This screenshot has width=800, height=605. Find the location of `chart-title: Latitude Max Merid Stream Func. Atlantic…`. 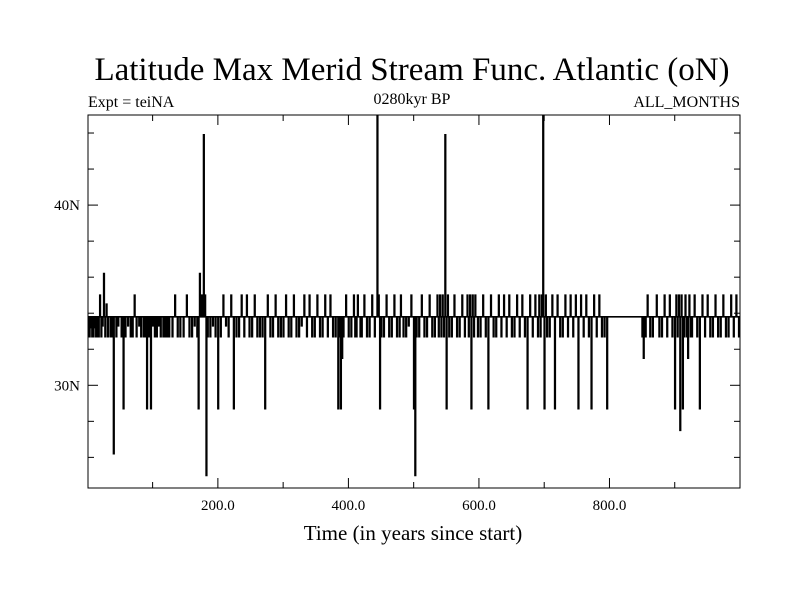

chart-title: Latitude Max Merid Stream Func. Atlantic… is located at coordinates (411, 70).